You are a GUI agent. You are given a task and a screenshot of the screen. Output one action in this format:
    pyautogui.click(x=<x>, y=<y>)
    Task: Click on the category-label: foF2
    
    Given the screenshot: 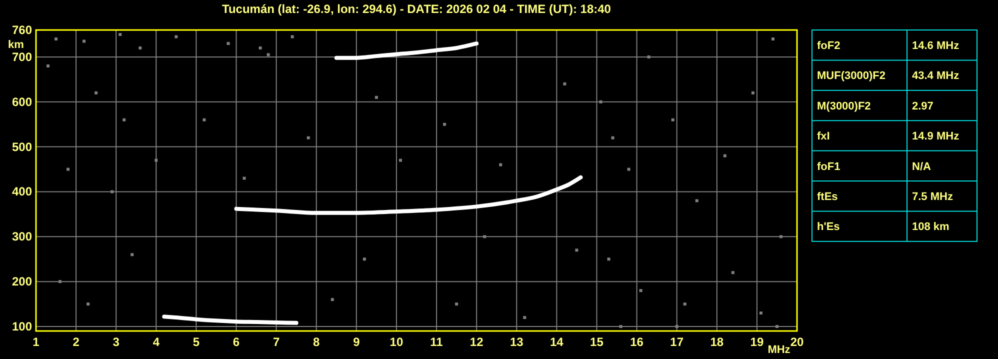 What is the action you would take?
    pyautogui.click(x=828, y=46)
    